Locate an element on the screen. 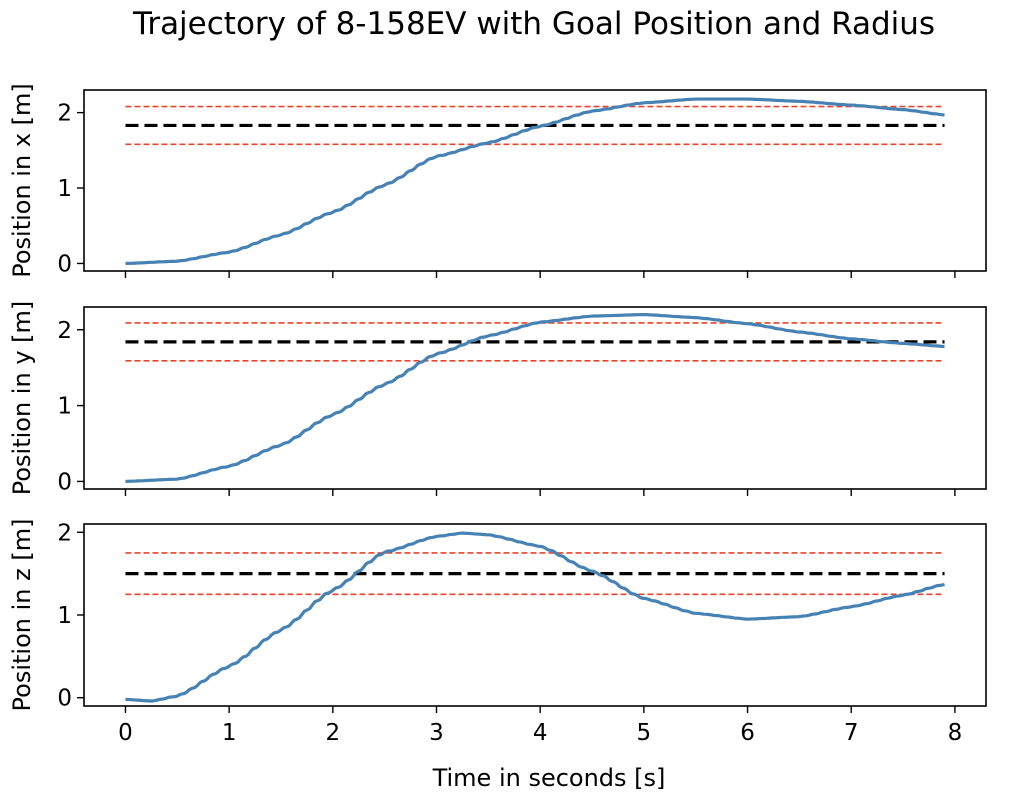  x-tick-label: 4 is located at coordinates (540, 733).